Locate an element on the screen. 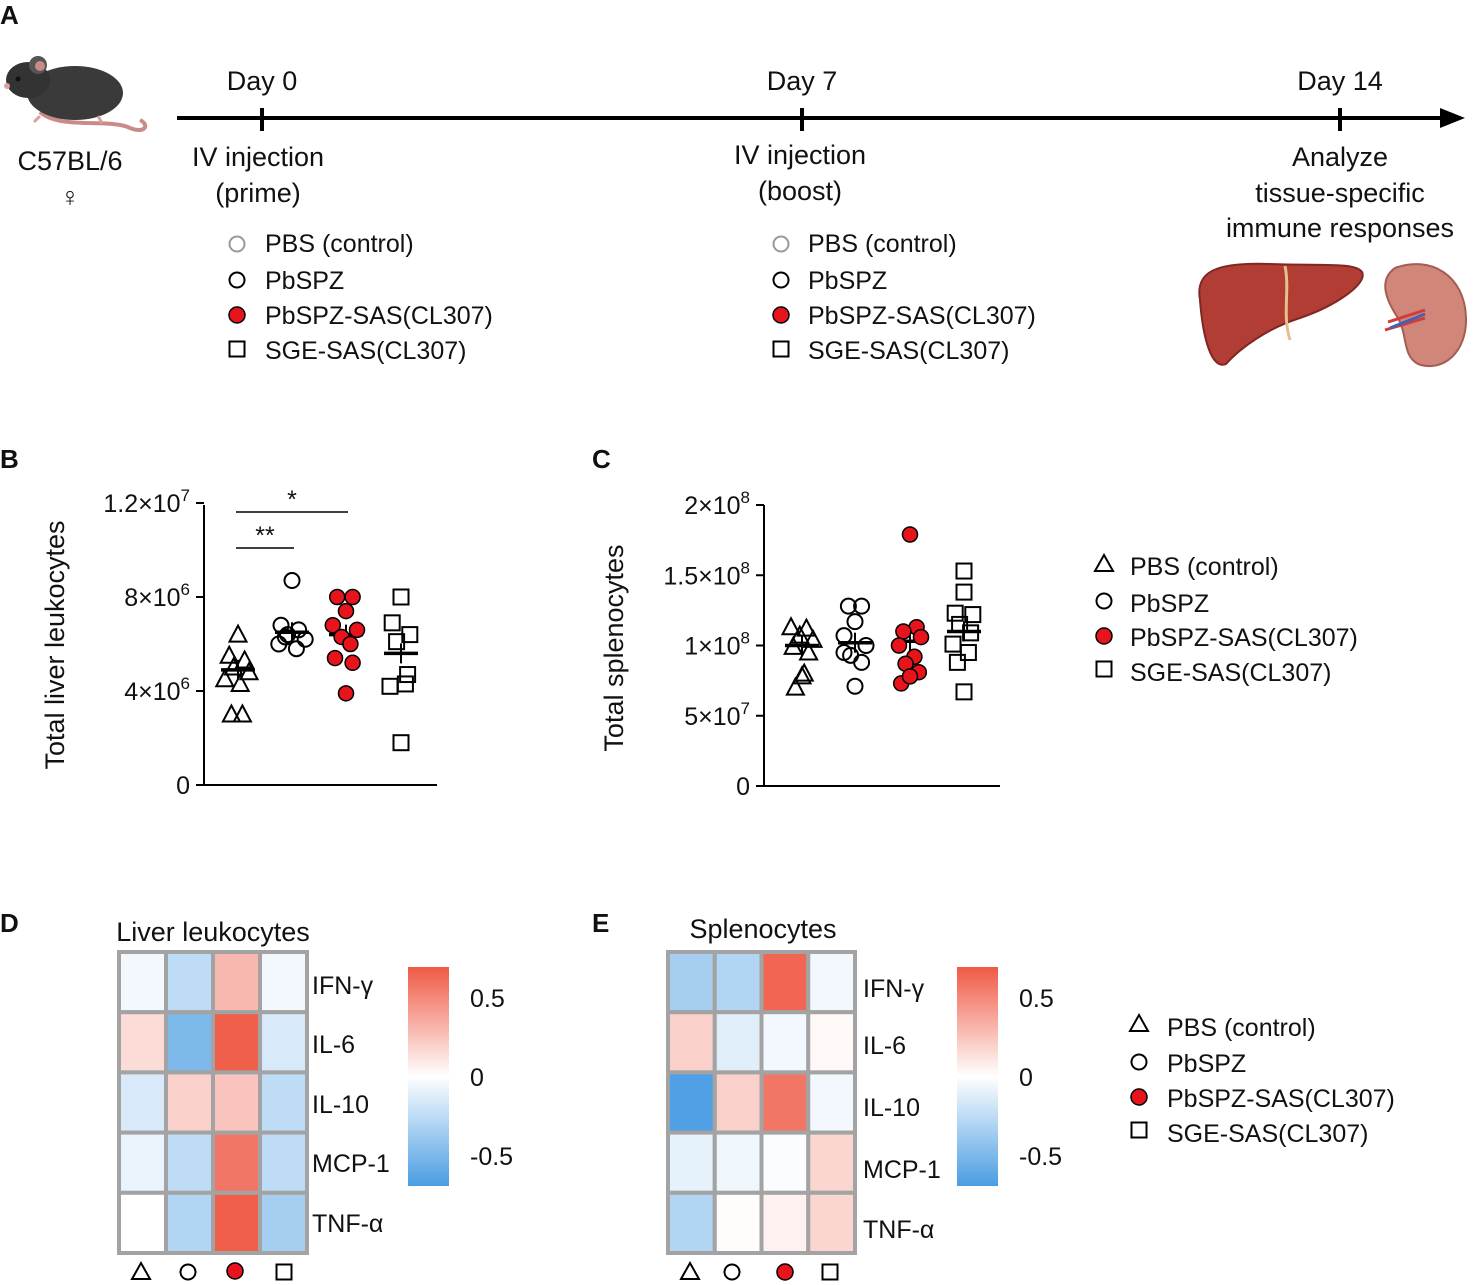  row-label: IL-6 is located at coordinates (884, 1046).